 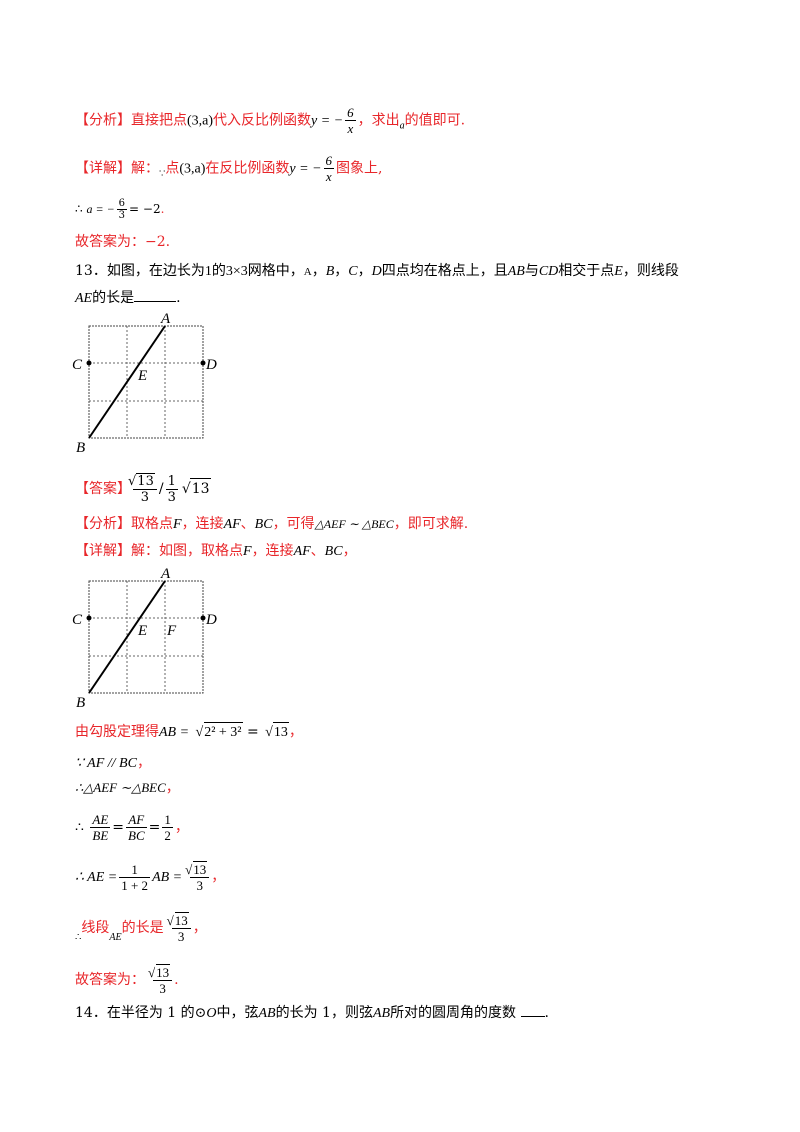 I want to click on math-var: a, so click(x=402, y=126).